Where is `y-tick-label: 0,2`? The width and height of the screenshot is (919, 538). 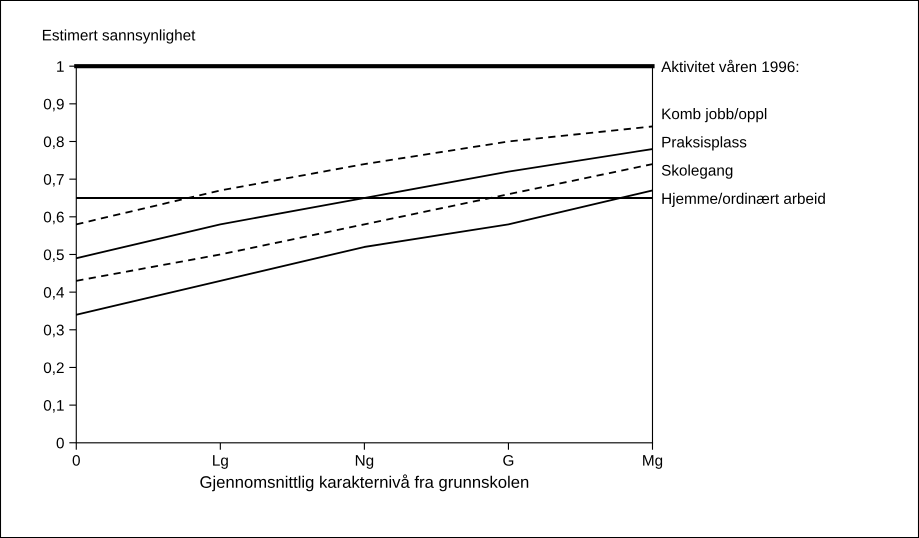
y-tick-label: 0,2 is located at coordinates (54, 368).